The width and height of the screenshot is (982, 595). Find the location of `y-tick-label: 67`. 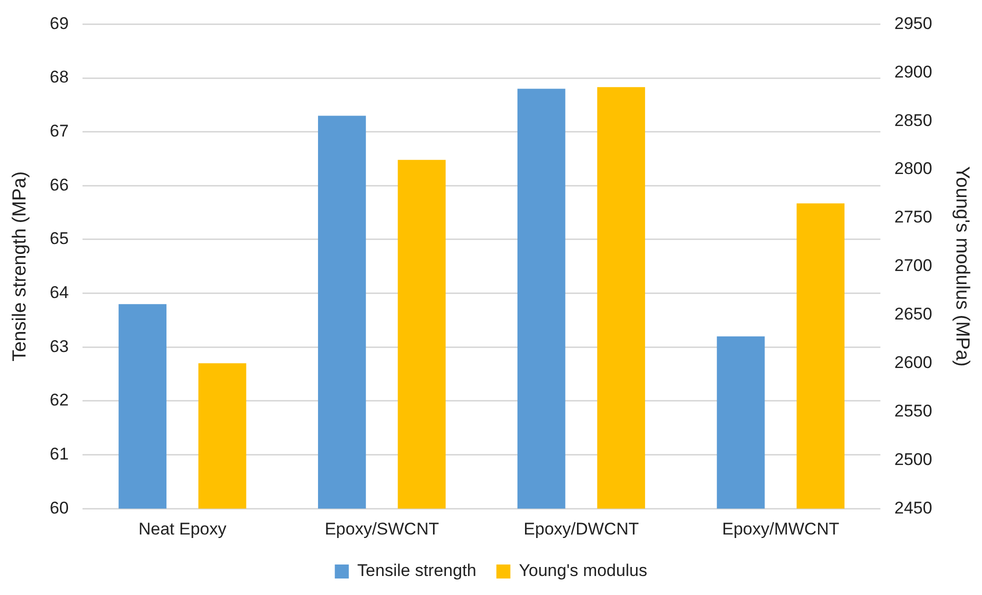

y-tick-label: 67 is located at coordinates (59, 131).